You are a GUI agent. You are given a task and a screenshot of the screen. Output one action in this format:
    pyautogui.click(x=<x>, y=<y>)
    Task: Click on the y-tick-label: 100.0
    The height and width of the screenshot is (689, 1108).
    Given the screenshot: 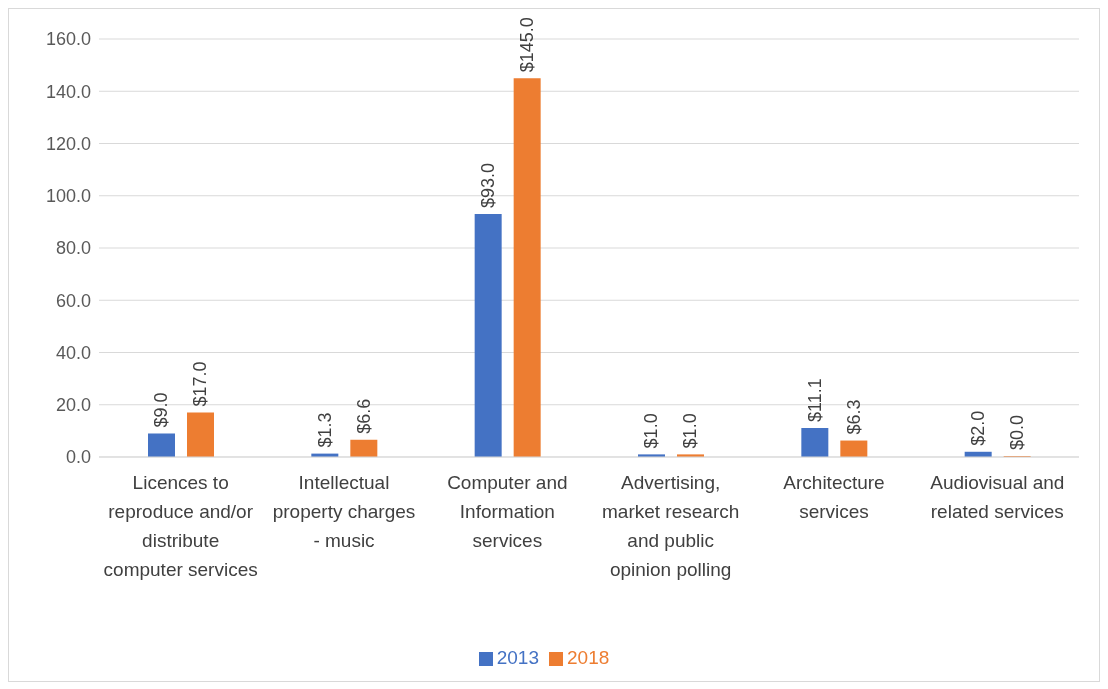 What is the action you would take?
    pyautogui.click(x=68, y=196)
    